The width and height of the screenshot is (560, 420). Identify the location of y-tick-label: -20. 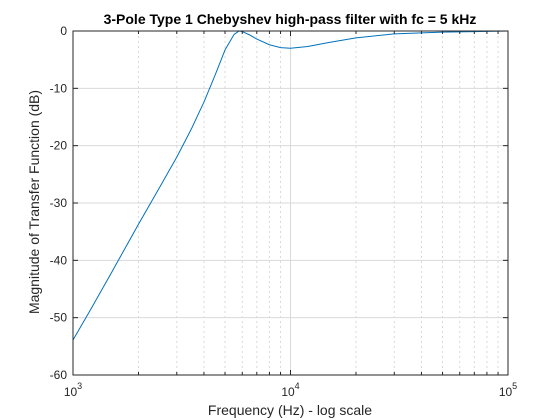
(59, 146).